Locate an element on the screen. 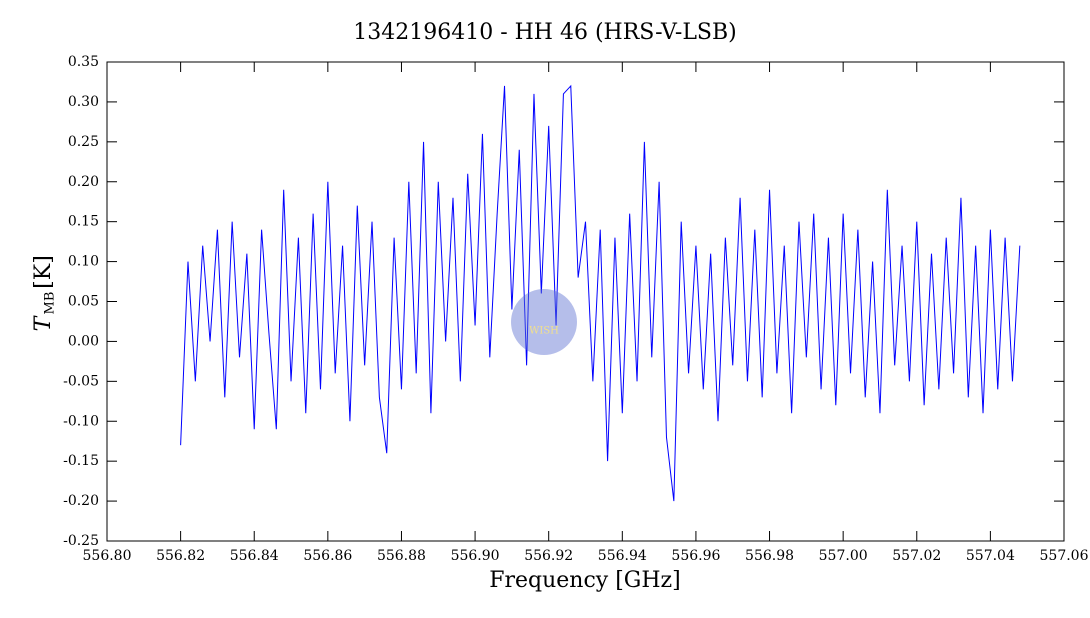 The height and width of the screenshot is (618, 1090). y-label-unit: [K] is located at coordinates (43, 272).